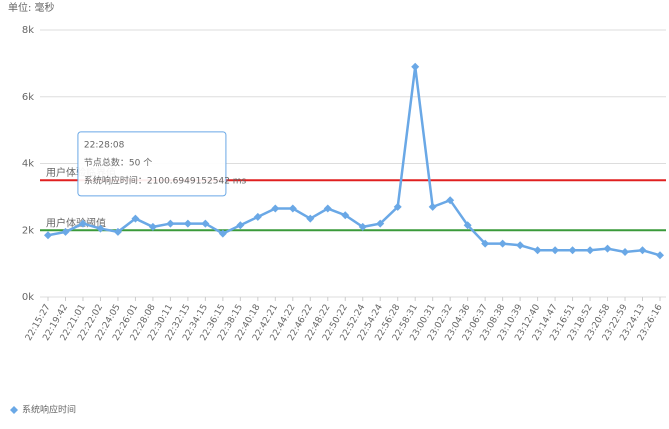 Image resolution: width=669 pixels, height=429 pixels. Describe the element at coordinates (28, 297) in the screenshot. I see `y-tick-label: 0k` at that location.